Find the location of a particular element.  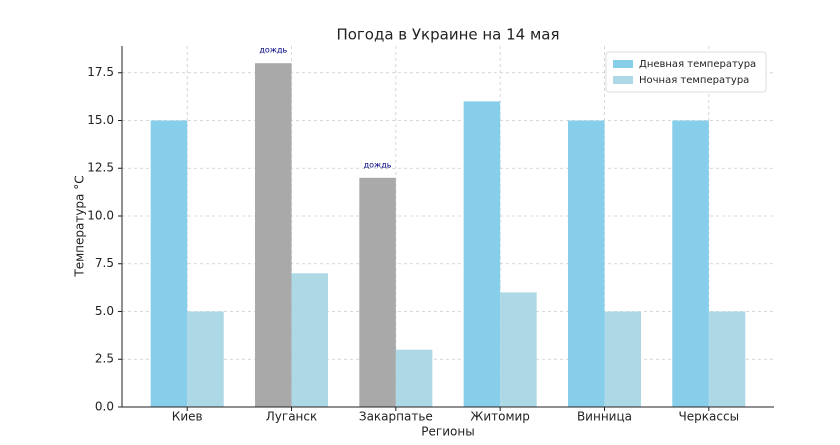

chart-title: Погода в Украине на 14 мая is located at coordinates (447, 35).